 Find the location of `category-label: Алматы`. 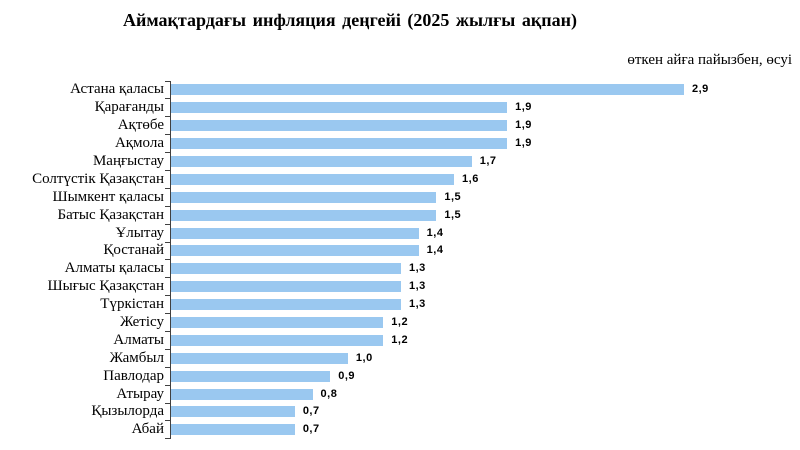

category-label: Алматы is located at coordinates (138, 339).